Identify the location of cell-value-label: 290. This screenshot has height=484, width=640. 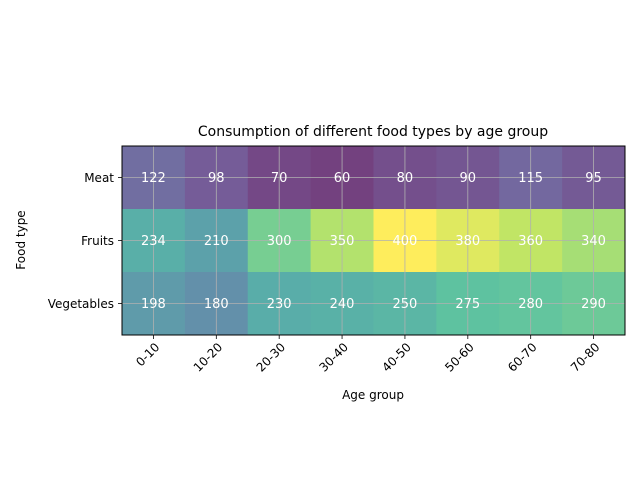
(593, 304).